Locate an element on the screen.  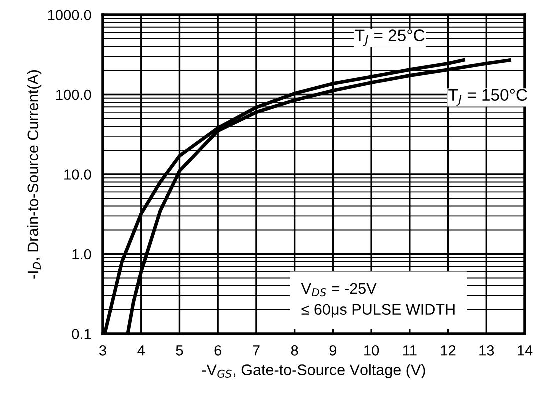
x-tick-label: 4 is located at coordinates (141, 351).